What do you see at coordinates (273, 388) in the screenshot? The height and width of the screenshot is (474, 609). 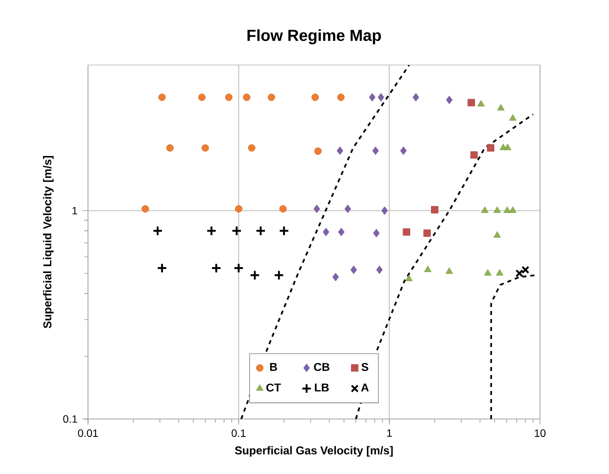 I see `legend-label: CT` at bounding box center [273, 388].